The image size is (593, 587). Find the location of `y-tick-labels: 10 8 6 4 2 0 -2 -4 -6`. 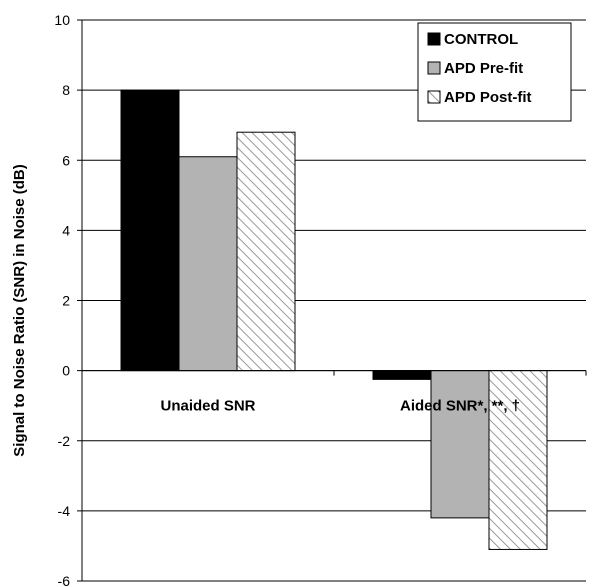

y-tick-labels: 10 8 6 4 2 0 -2 -4 -6 is located at coordinates (62, 299).